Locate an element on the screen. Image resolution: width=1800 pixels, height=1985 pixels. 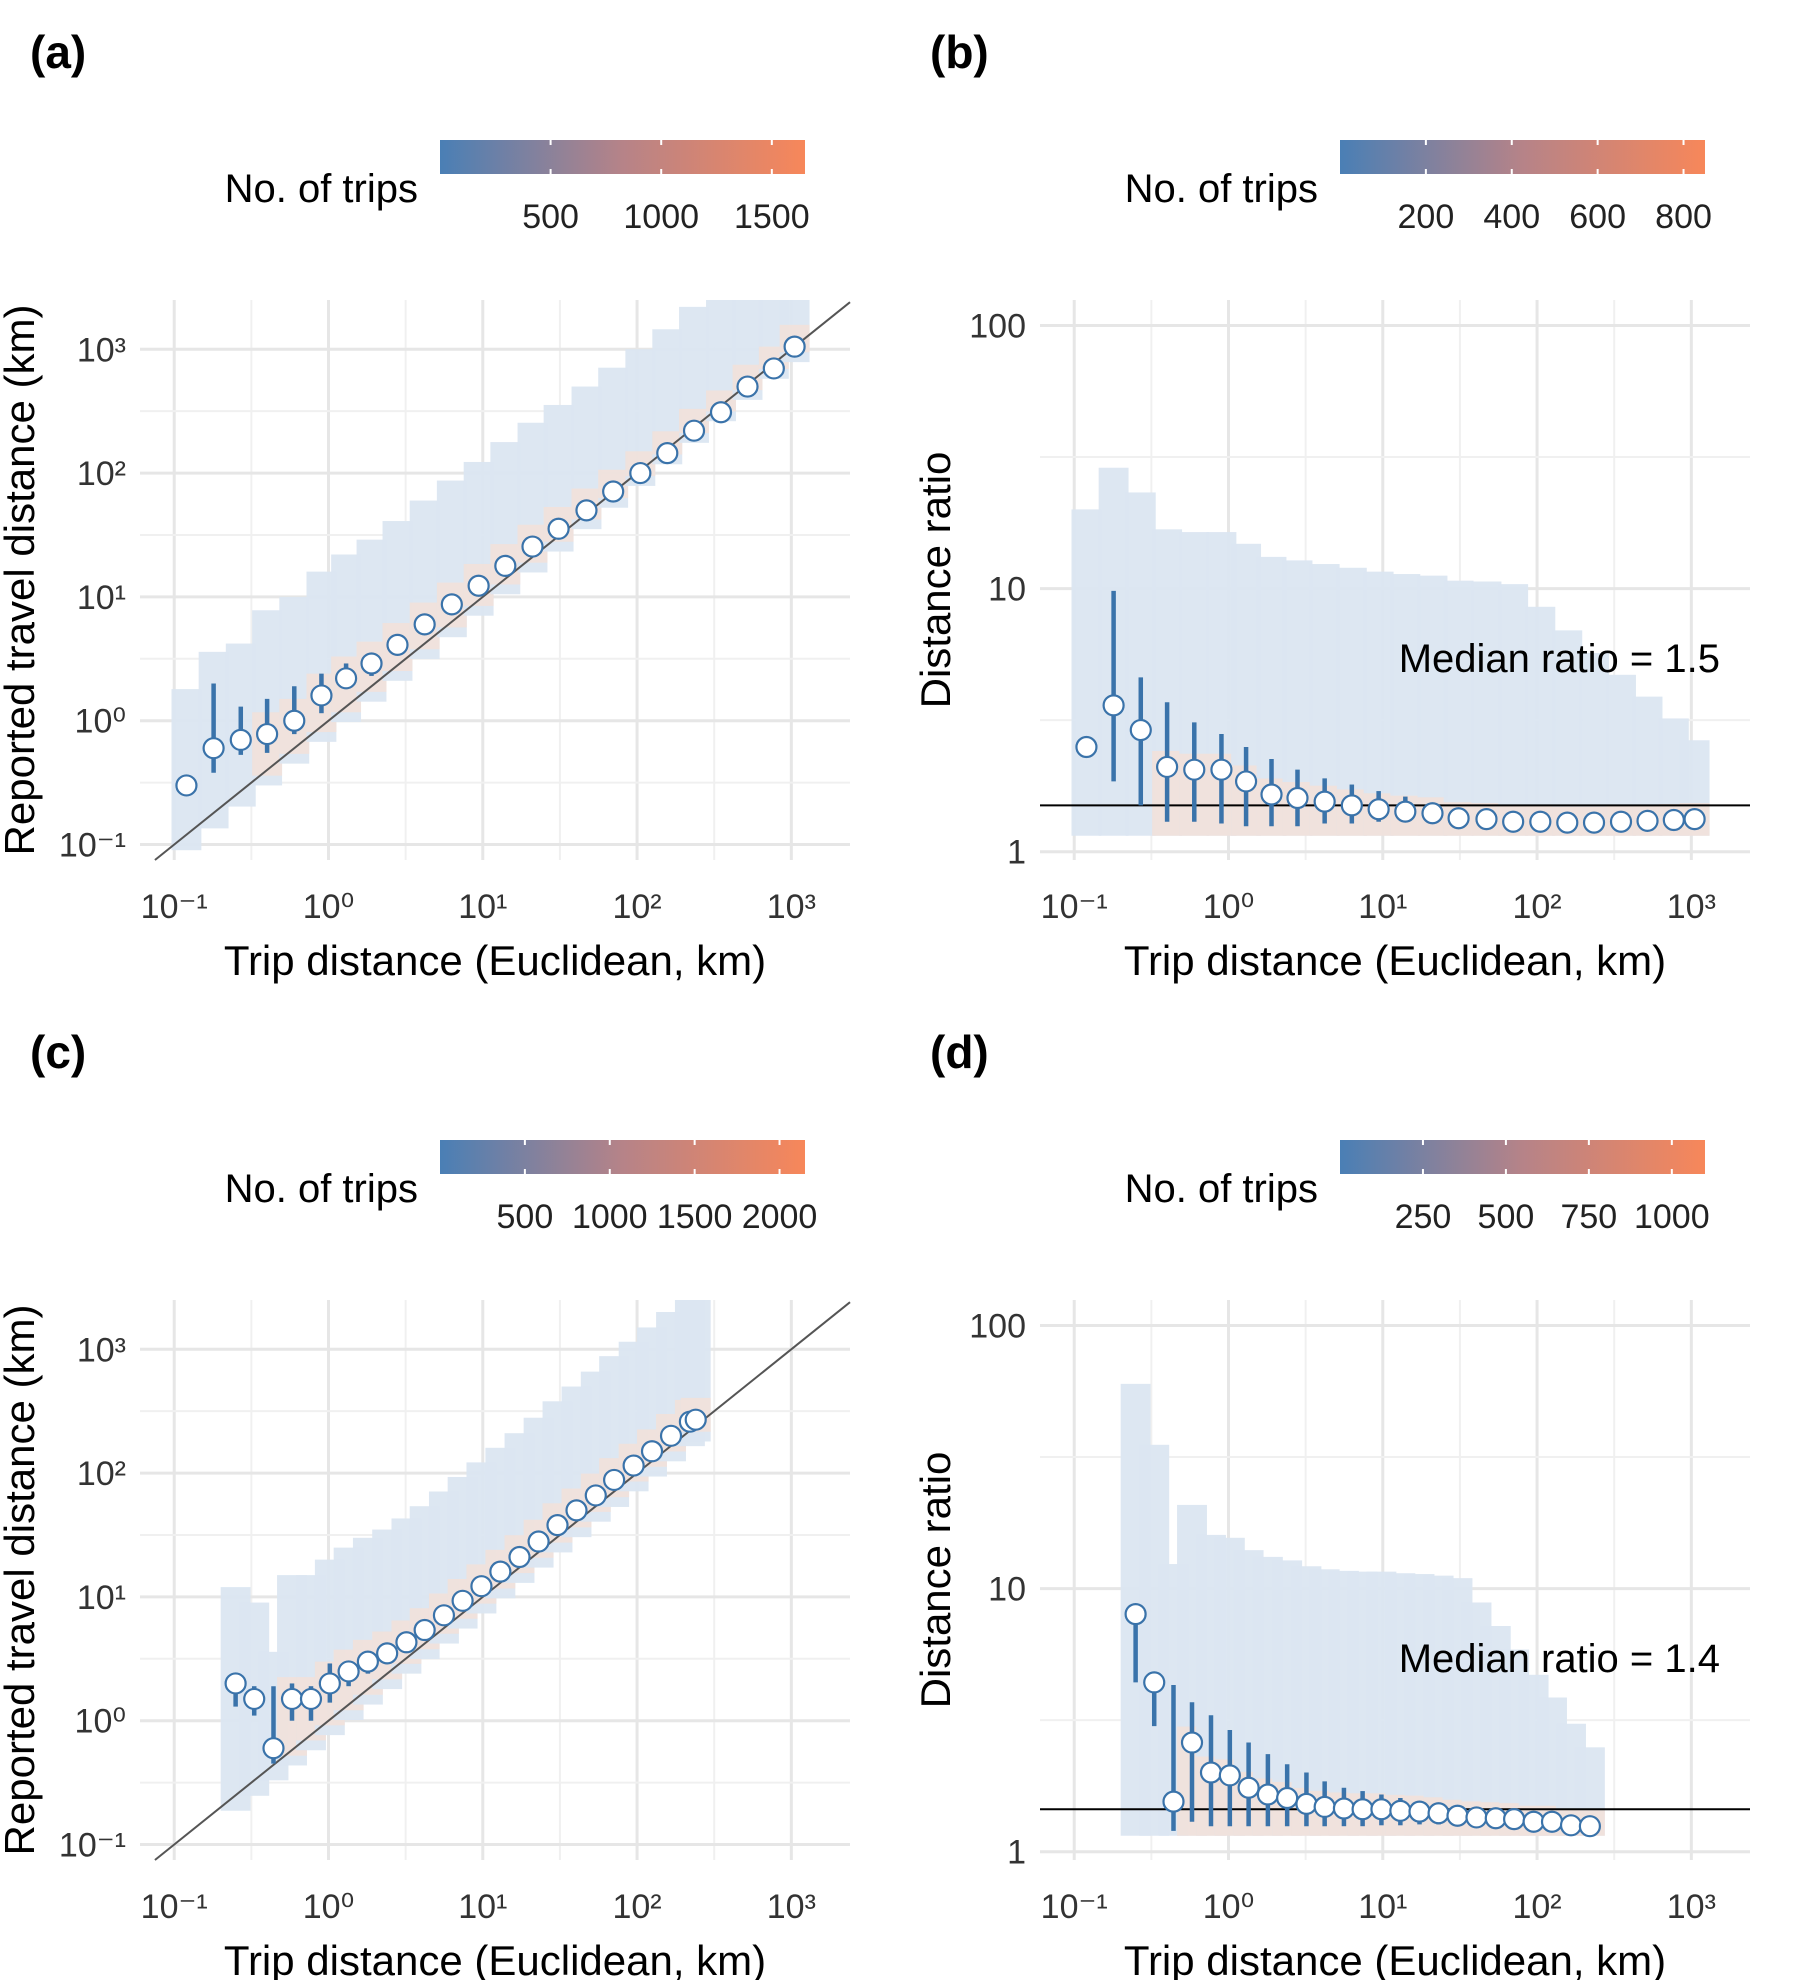
legend-tick-label: 500 is located at coordinates (550, 217).